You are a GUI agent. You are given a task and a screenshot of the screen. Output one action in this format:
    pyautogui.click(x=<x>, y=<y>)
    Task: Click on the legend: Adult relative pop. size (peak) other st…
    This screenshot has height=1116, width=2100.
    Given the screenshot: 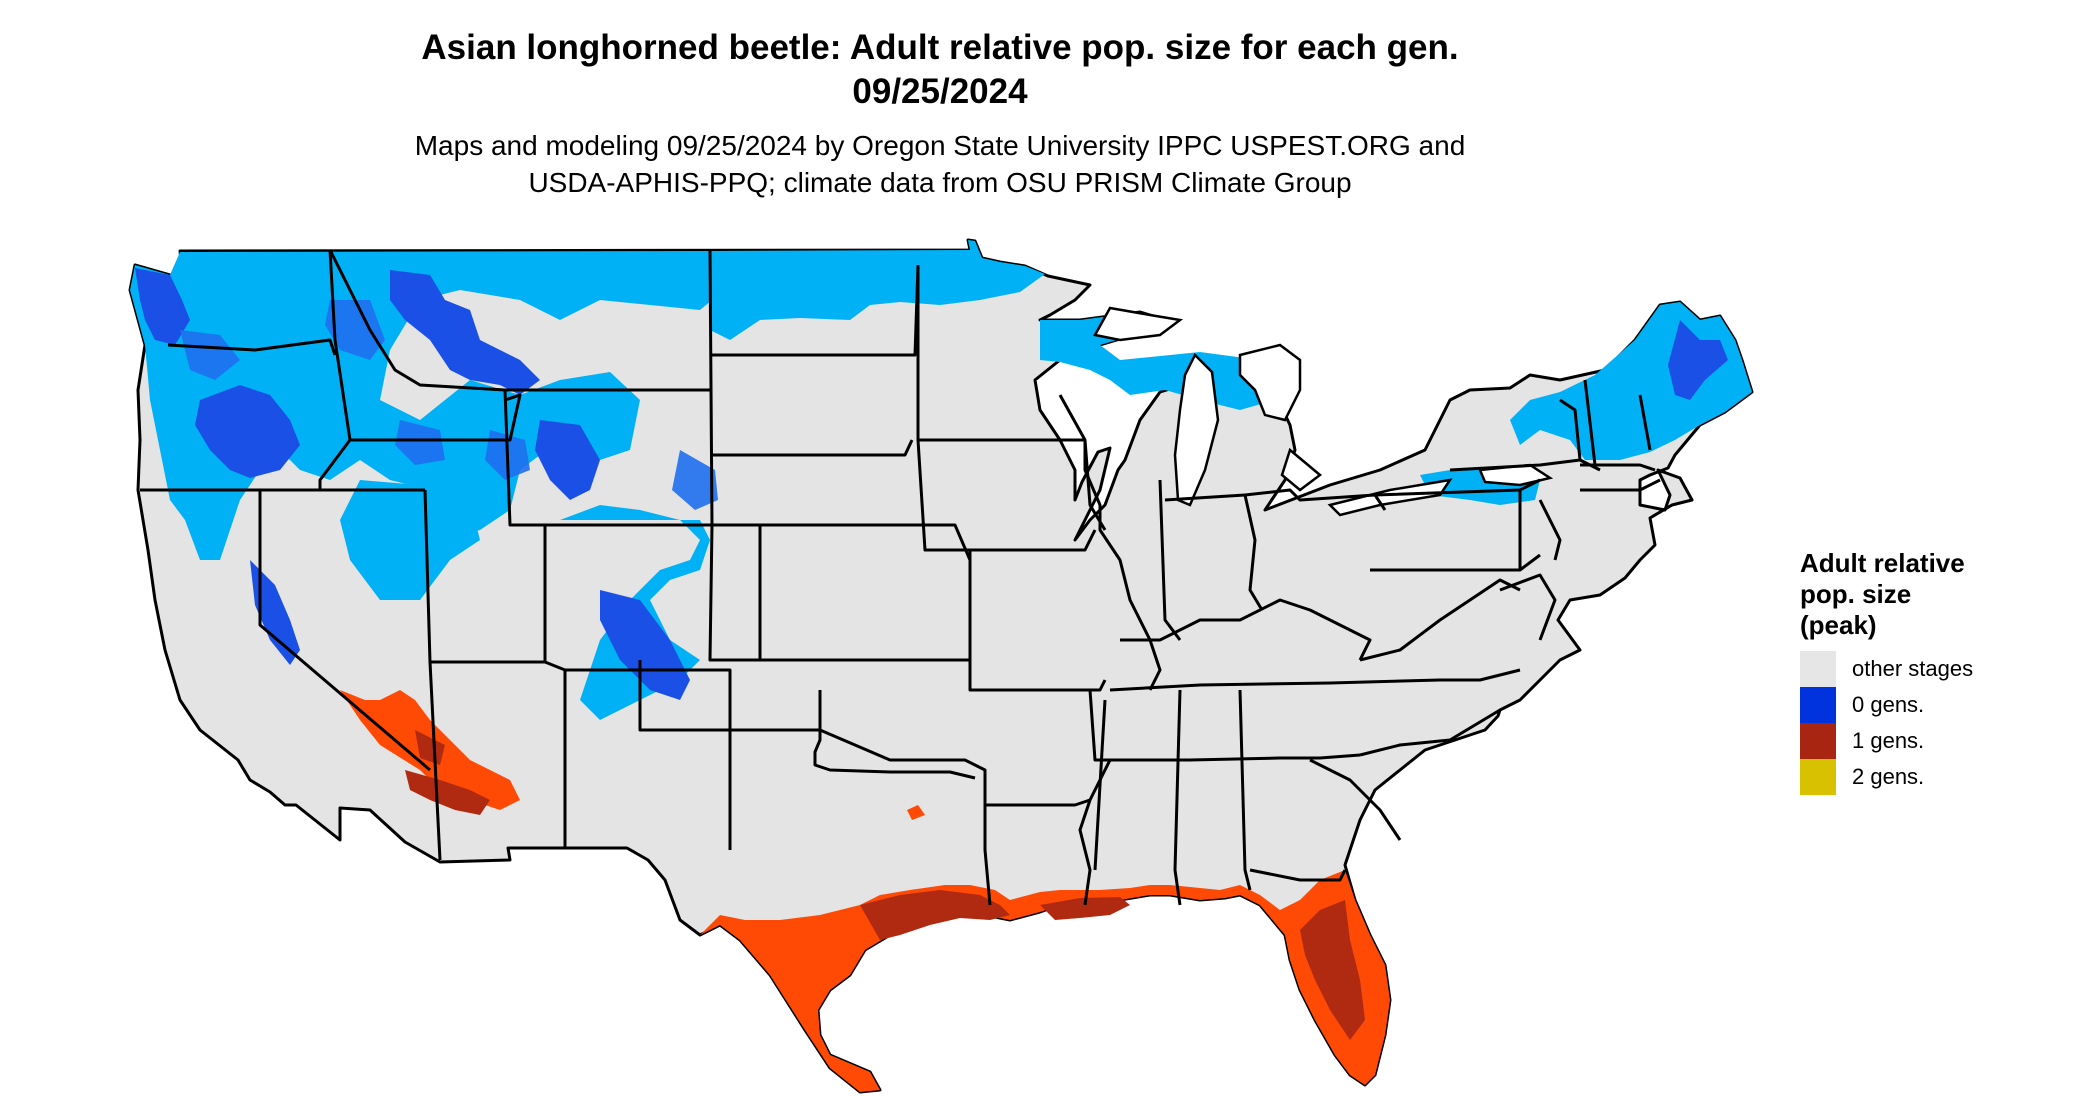 What is the action you would take?
    pyautogui.click(x=1886, y=671)
    